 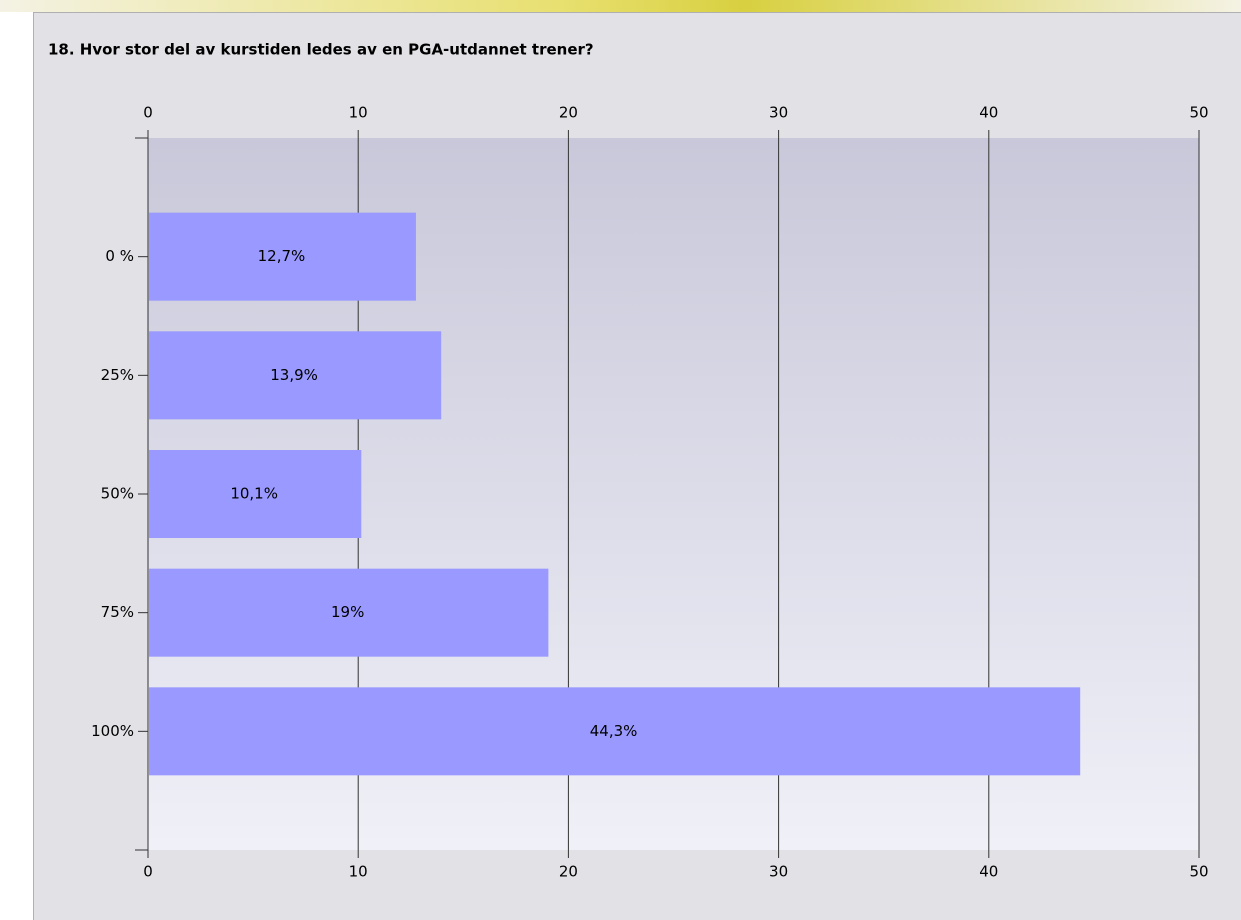 I want to click on header-strip, so click(x=620, y=6).